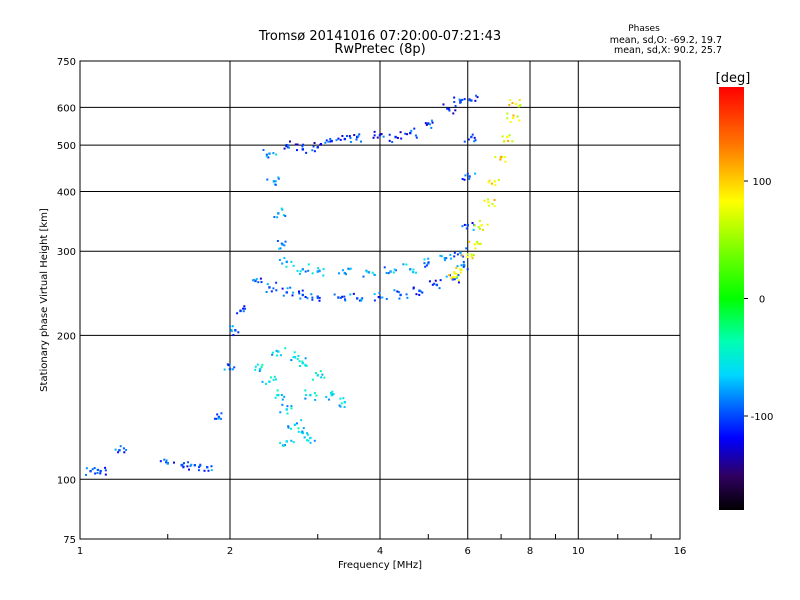  I want to click on y-tick-label: 200, so click(66, 336).